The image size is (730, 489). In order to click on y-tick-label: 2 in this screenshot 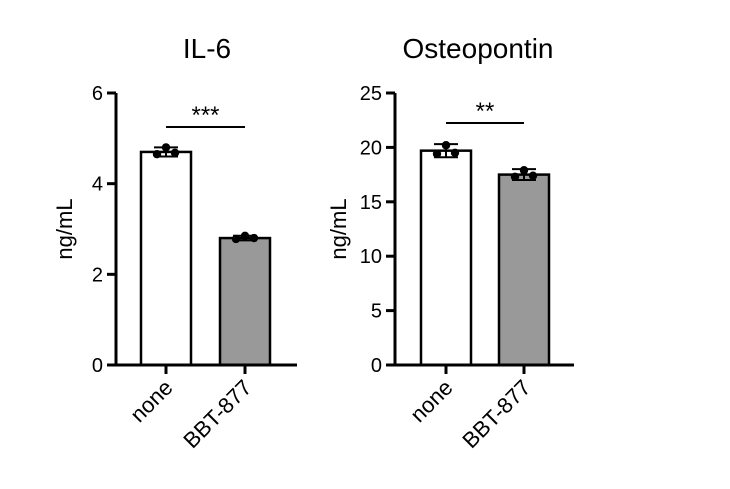, I will do `click(97, 275)`.